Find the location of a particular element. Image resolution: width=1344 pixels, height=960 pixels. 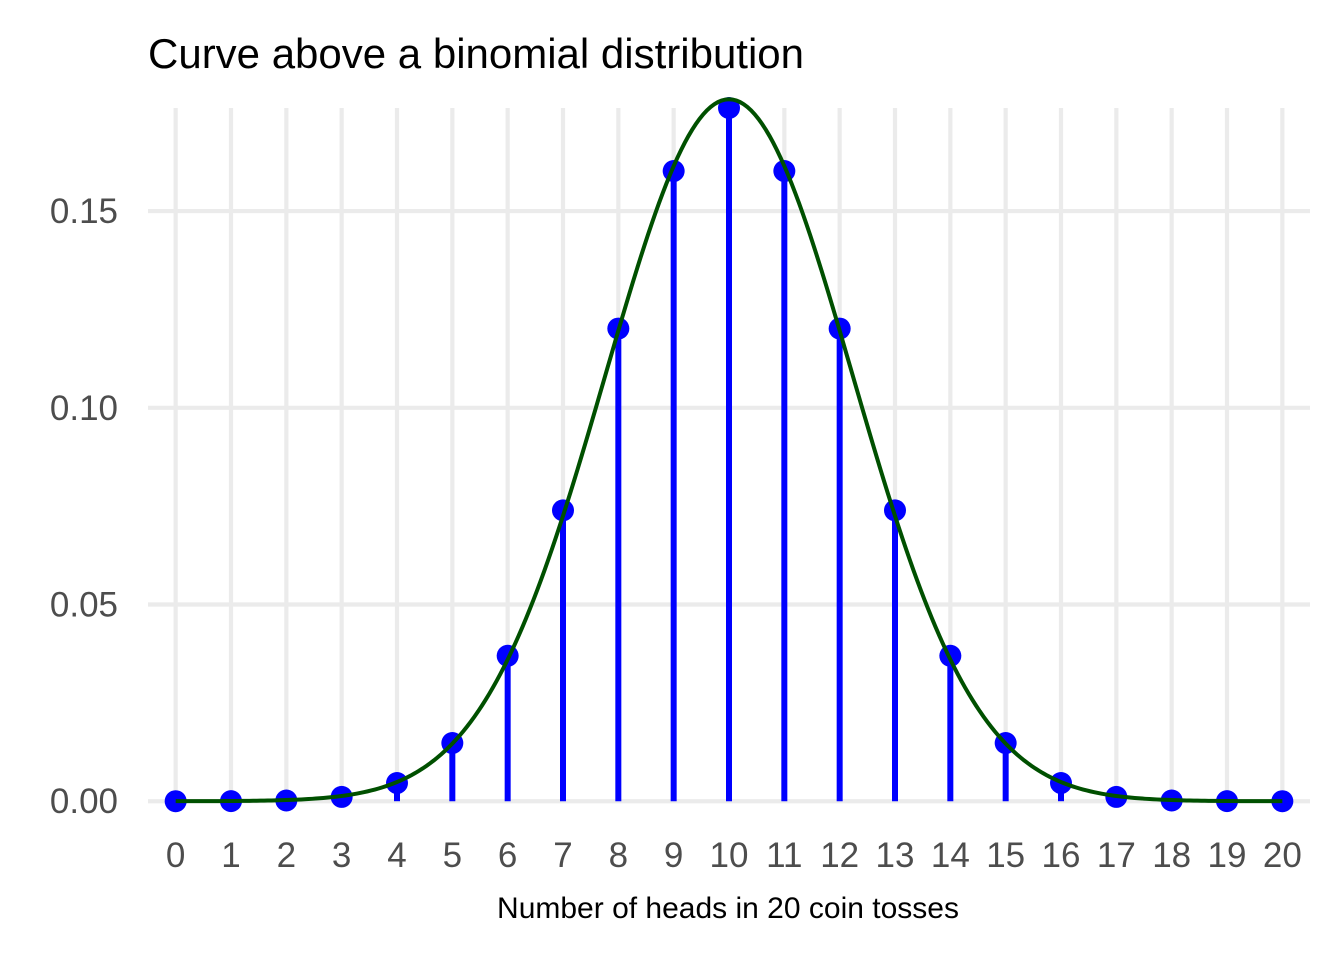

x-tick-label: 7 is located at coordinates (562, 855).